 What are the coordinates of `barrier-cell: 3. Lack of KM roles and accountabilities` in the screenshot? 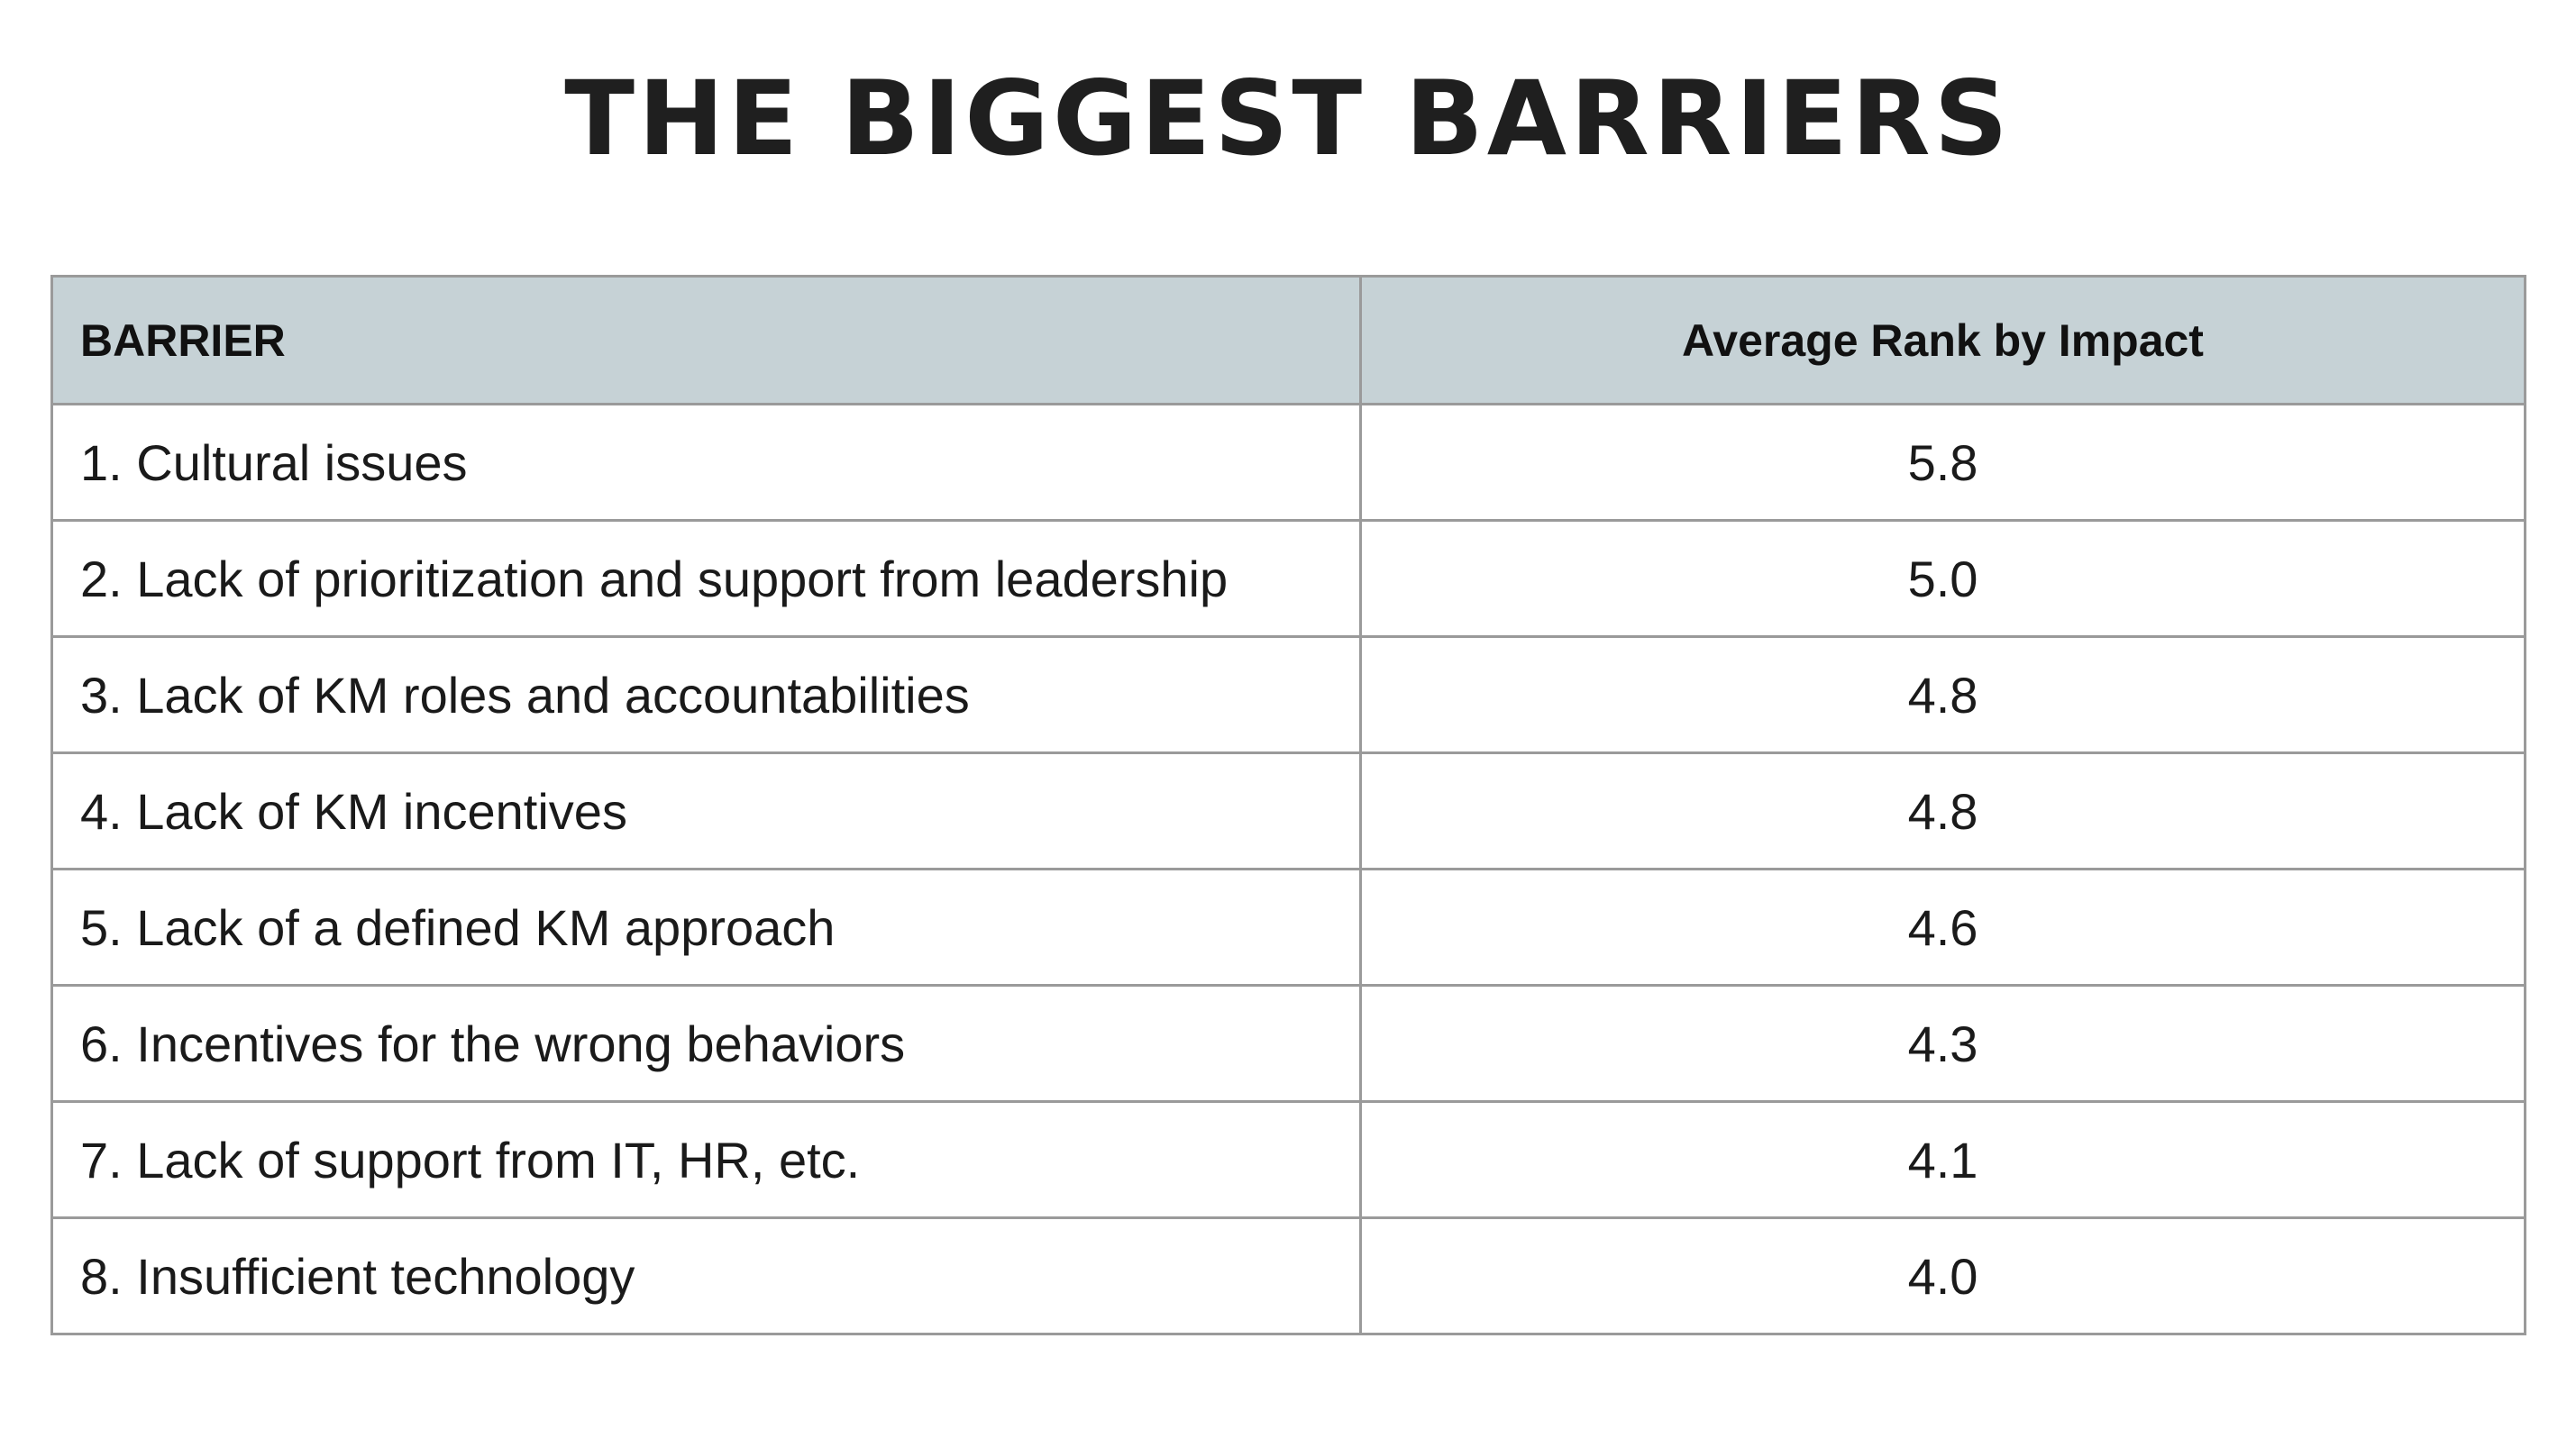 It's located at (706, 694).